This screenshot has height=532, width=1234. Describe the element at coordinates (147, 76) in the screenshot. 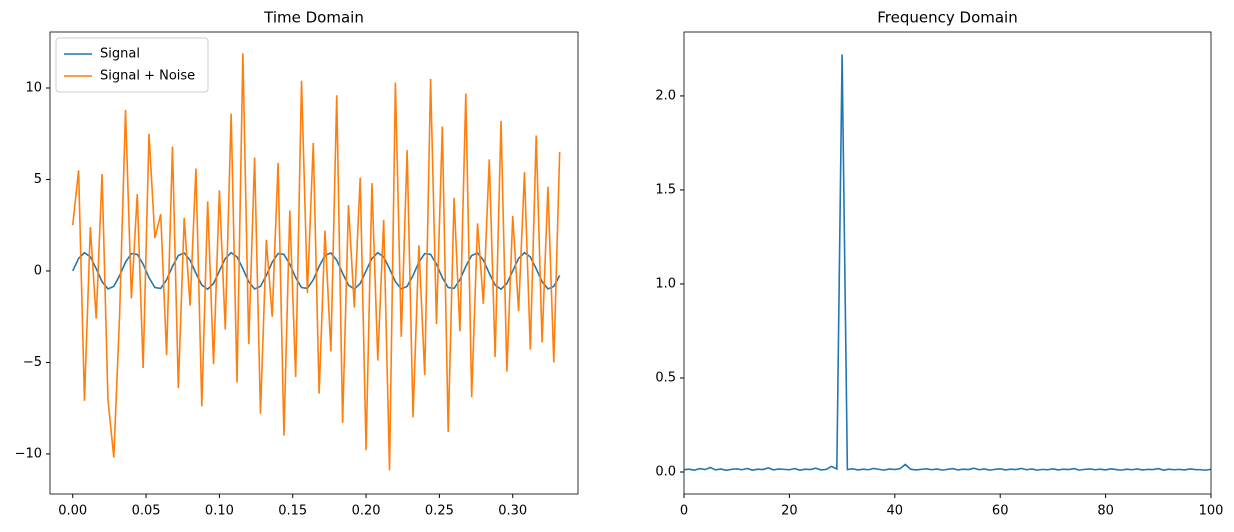

I see `legend-label: Signal + Noise` at that location.